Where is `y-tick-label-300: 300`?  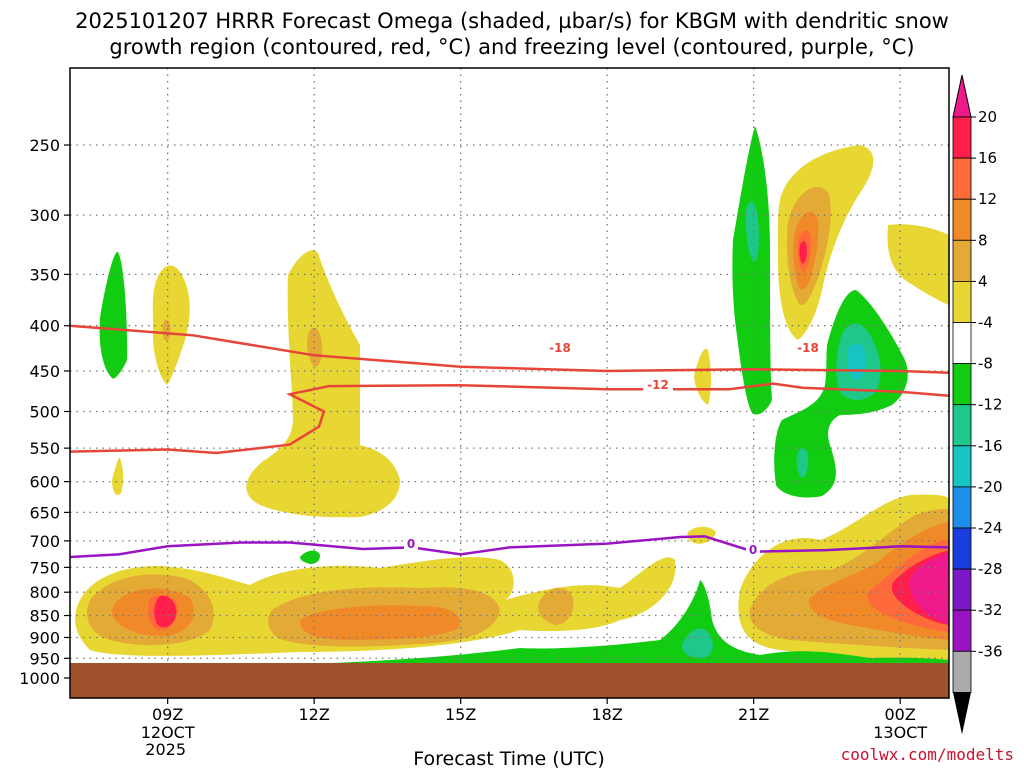
y-tick-label-300: 300 is located at coordinates (44, 215).